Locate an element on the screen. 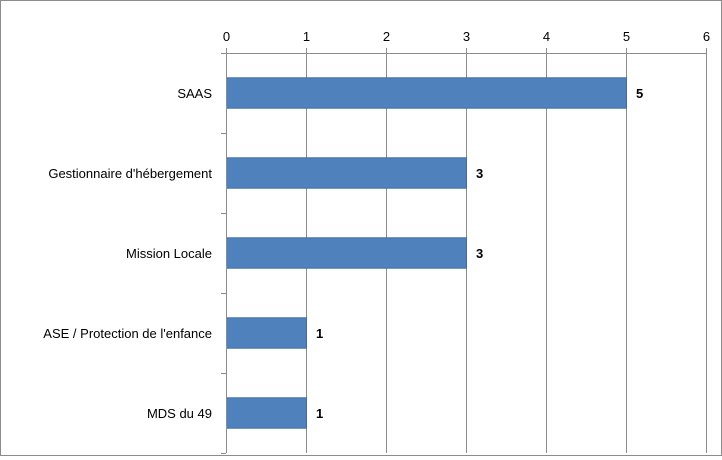 Image resolution: width=722 pixels, height=460 pixels. x-tick-label: 1 is located at coordinates (306, 36).